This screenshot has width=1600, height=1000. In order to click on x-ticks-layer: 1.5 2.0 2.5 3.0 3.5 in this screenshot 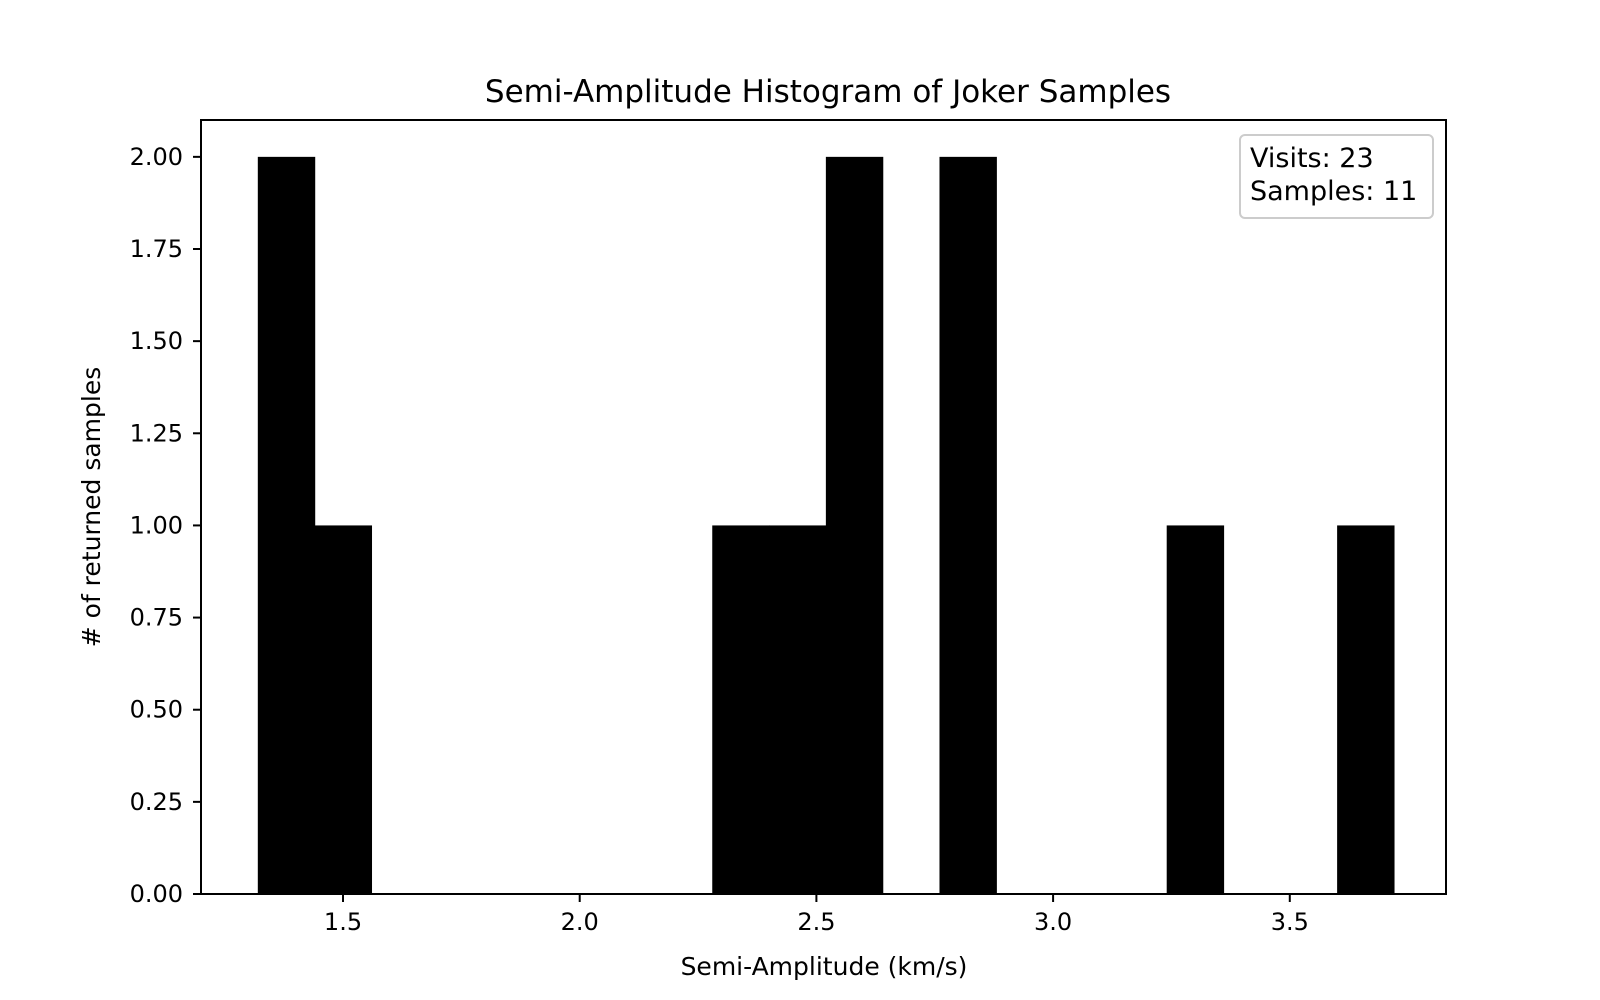, I will do `click(816, 915)`.